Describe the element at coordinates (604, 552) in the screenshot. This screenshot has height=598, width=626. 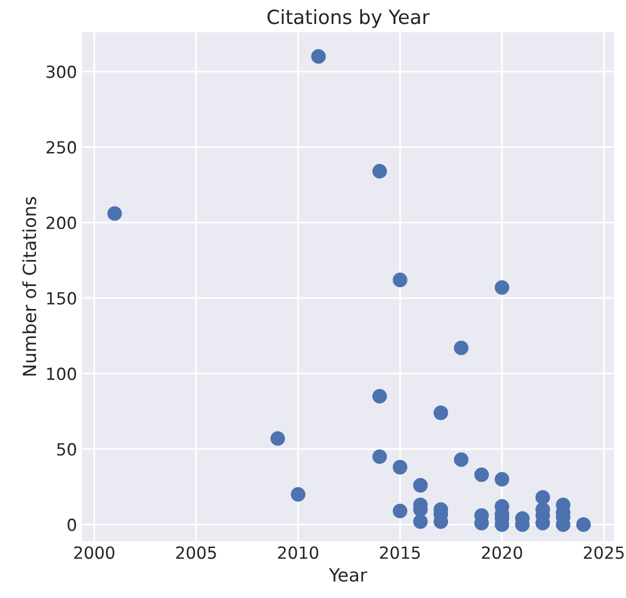
I see `x-tick-label: 2025` at that location.